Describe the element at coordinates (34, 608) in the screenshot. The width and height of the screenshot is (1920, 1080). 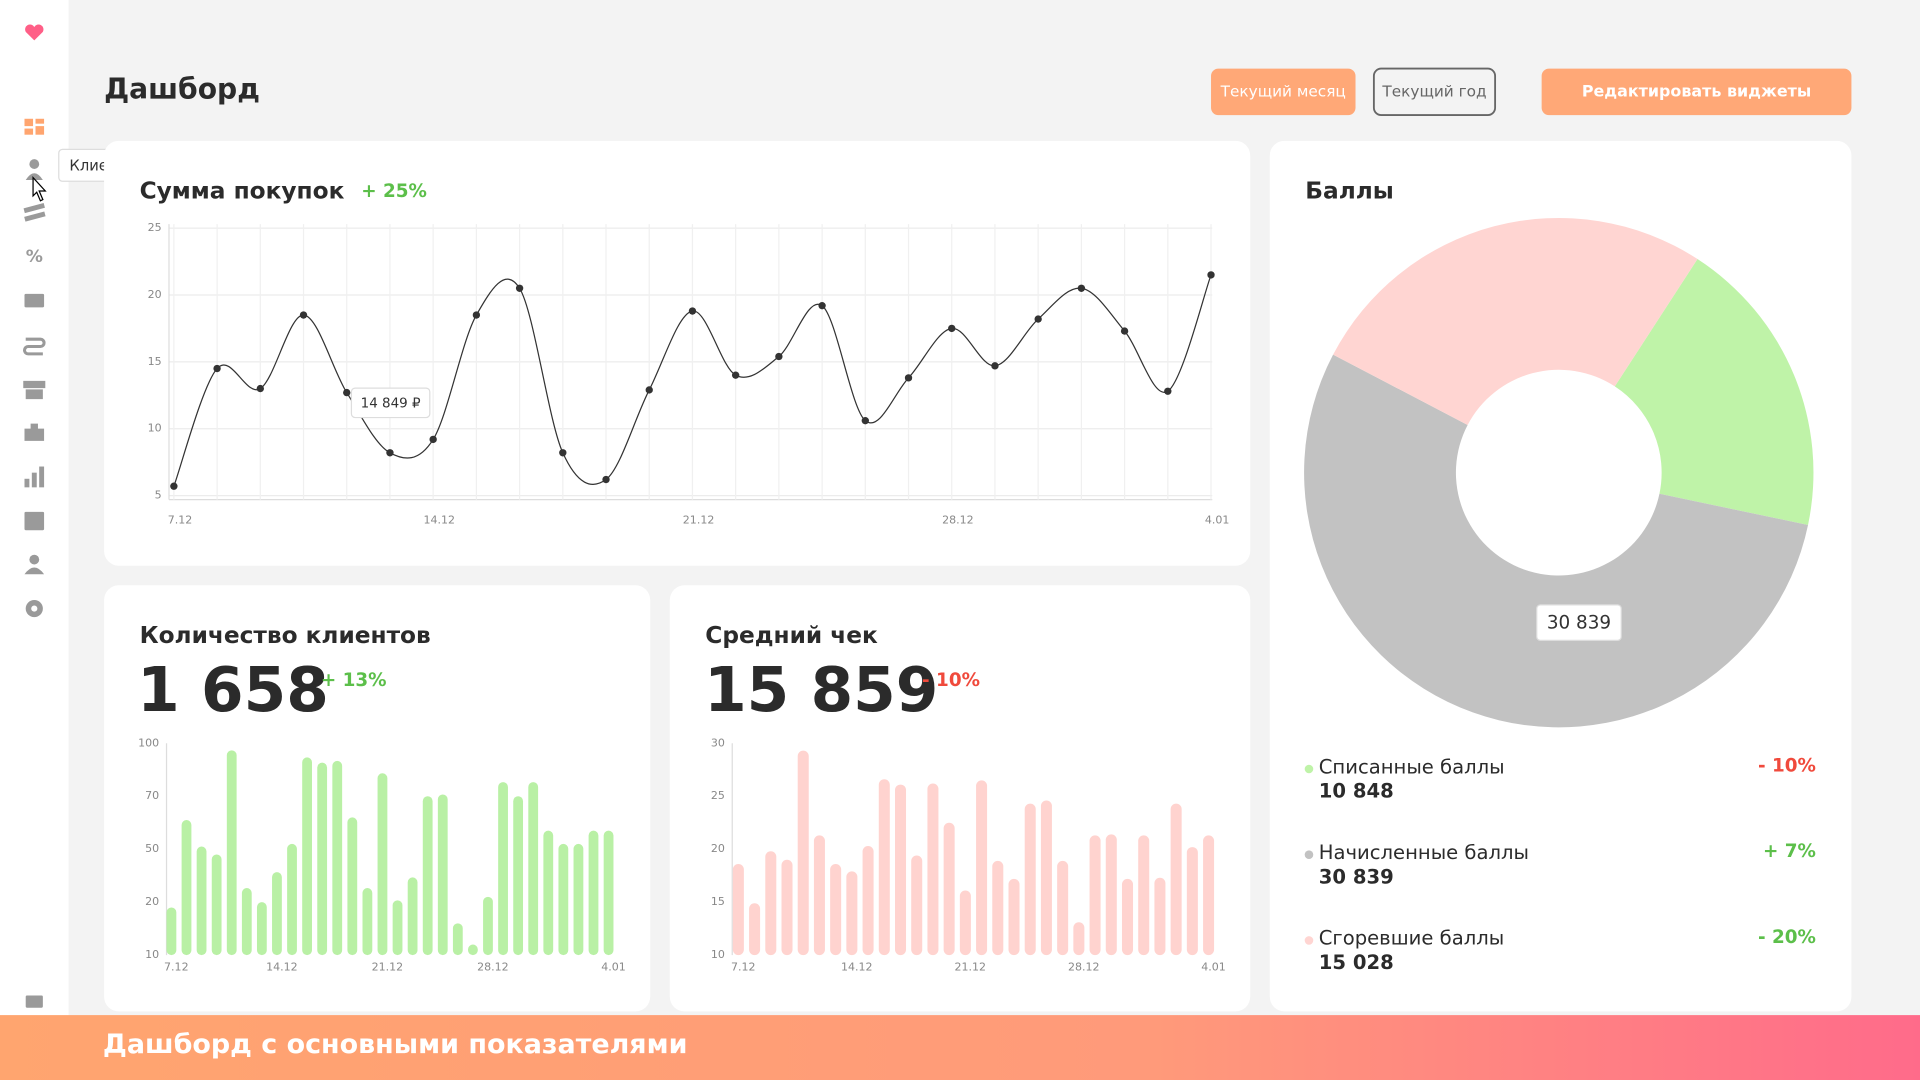
I see `settings-hole` at that location.